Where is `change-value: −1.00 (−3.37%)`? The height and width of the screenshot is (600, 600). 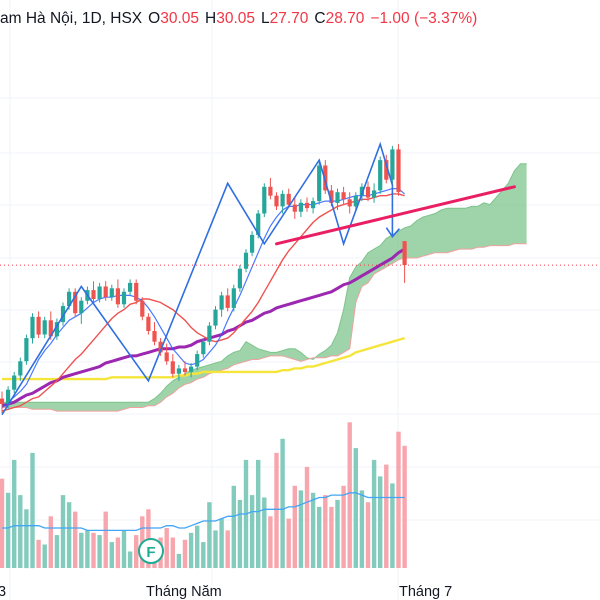
change-value: −1.00 (−3.37%) is located at coordinates (424, 18).